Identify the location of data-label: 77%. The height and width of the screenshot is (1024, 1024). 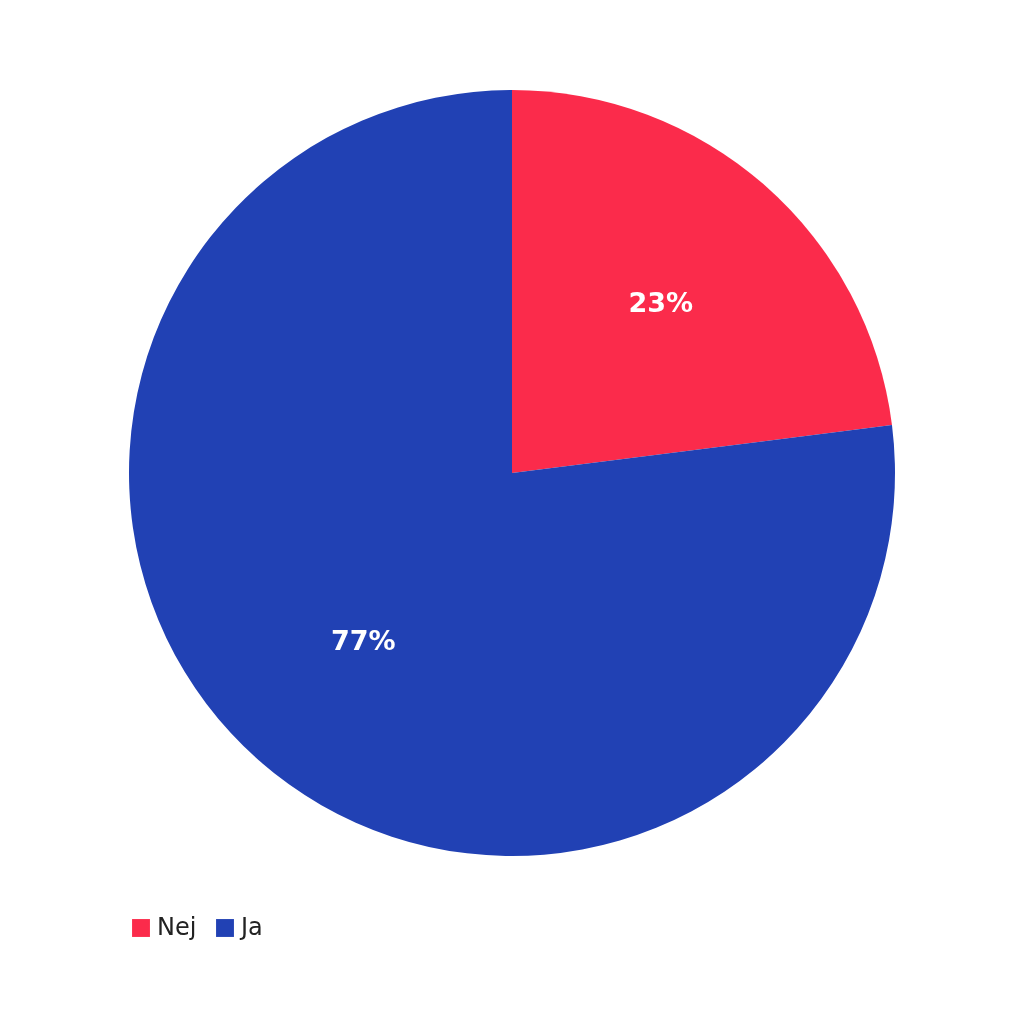
(363, 640).